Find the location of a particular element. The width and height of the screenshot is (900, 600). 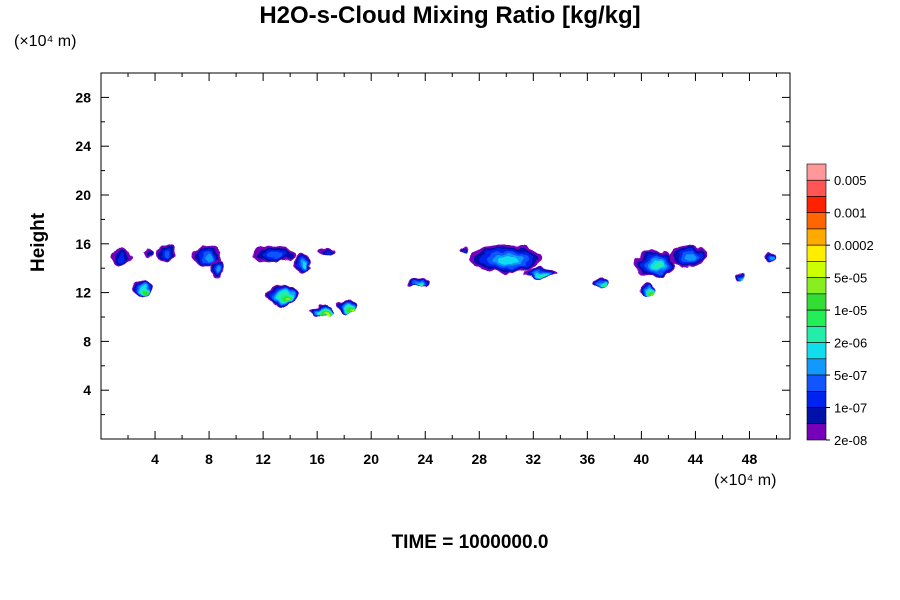

y-tick-label: 8 is located at coordinates (87, 341).